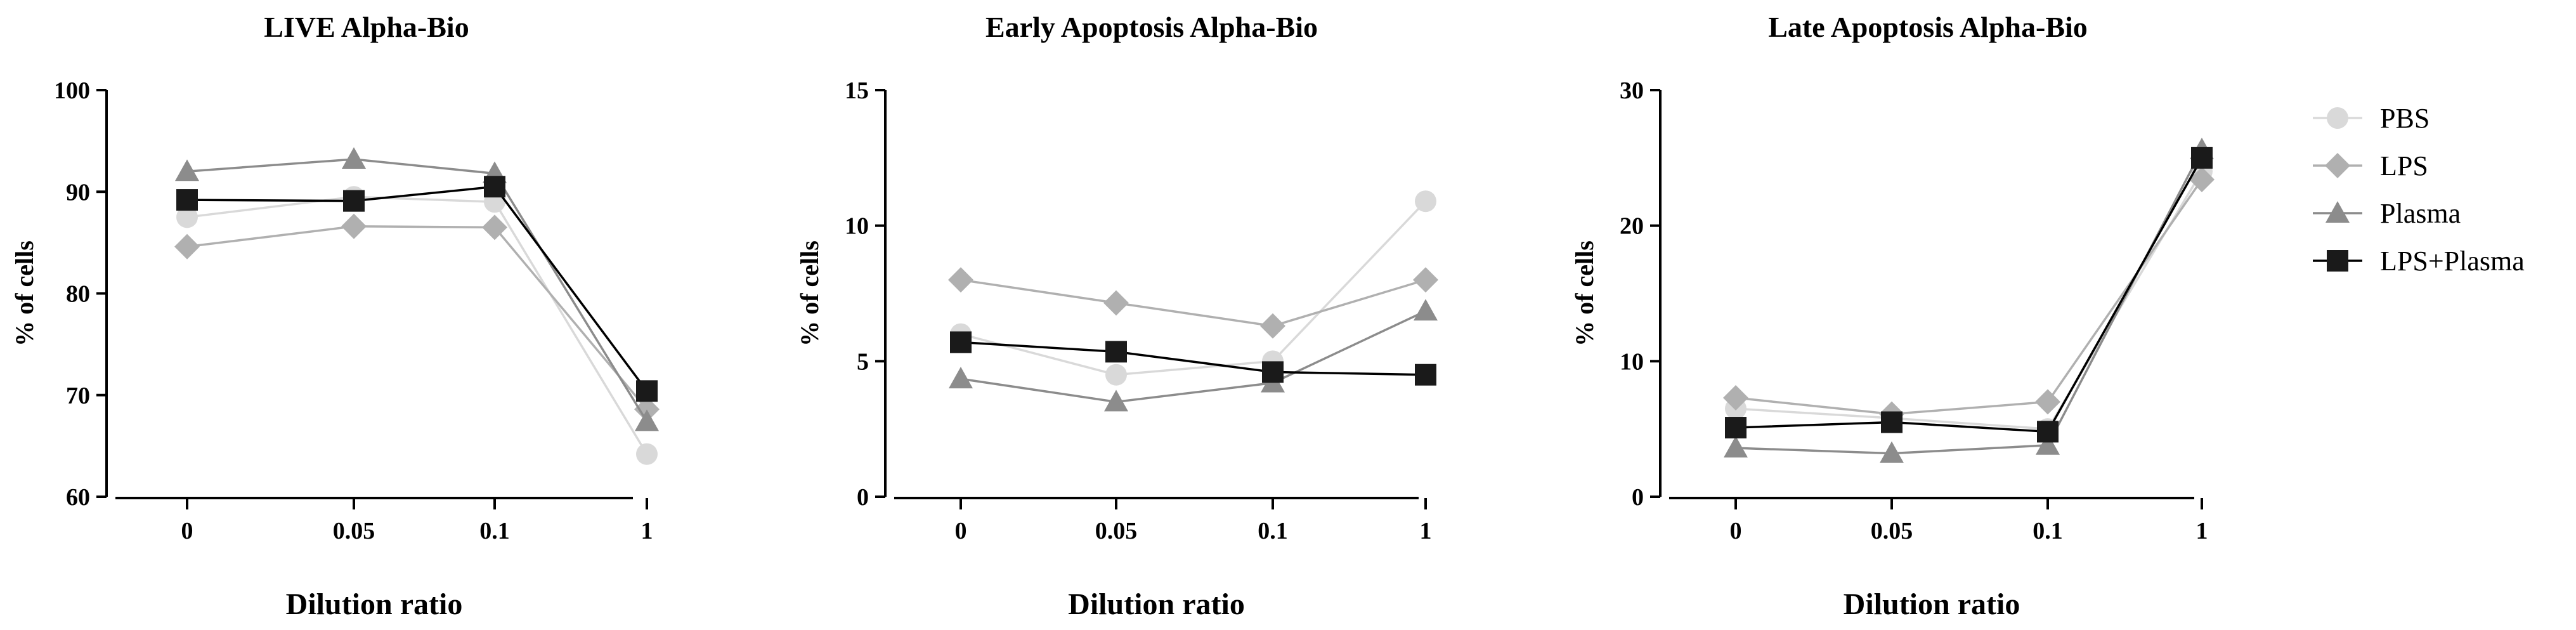 This screenshot has width=2576, height=630. What do you see at coordinates (2372, 118) in the screenshot?
I see `legend-item: PBS` at bounding box center [2372, 118].